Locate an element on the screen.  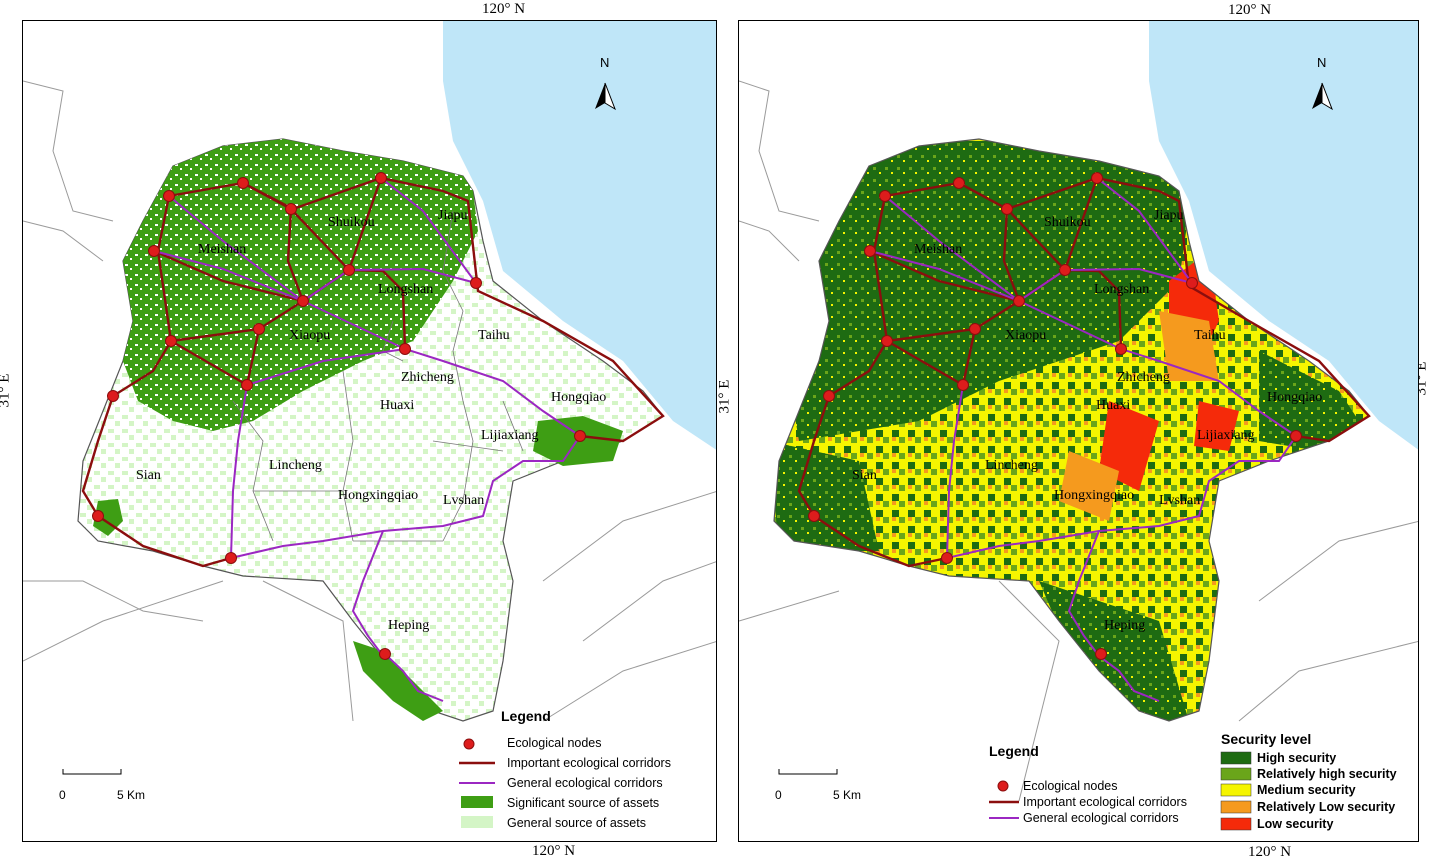
legend-general-corridors: General ecological corridors is located at coordinates (585, 783).